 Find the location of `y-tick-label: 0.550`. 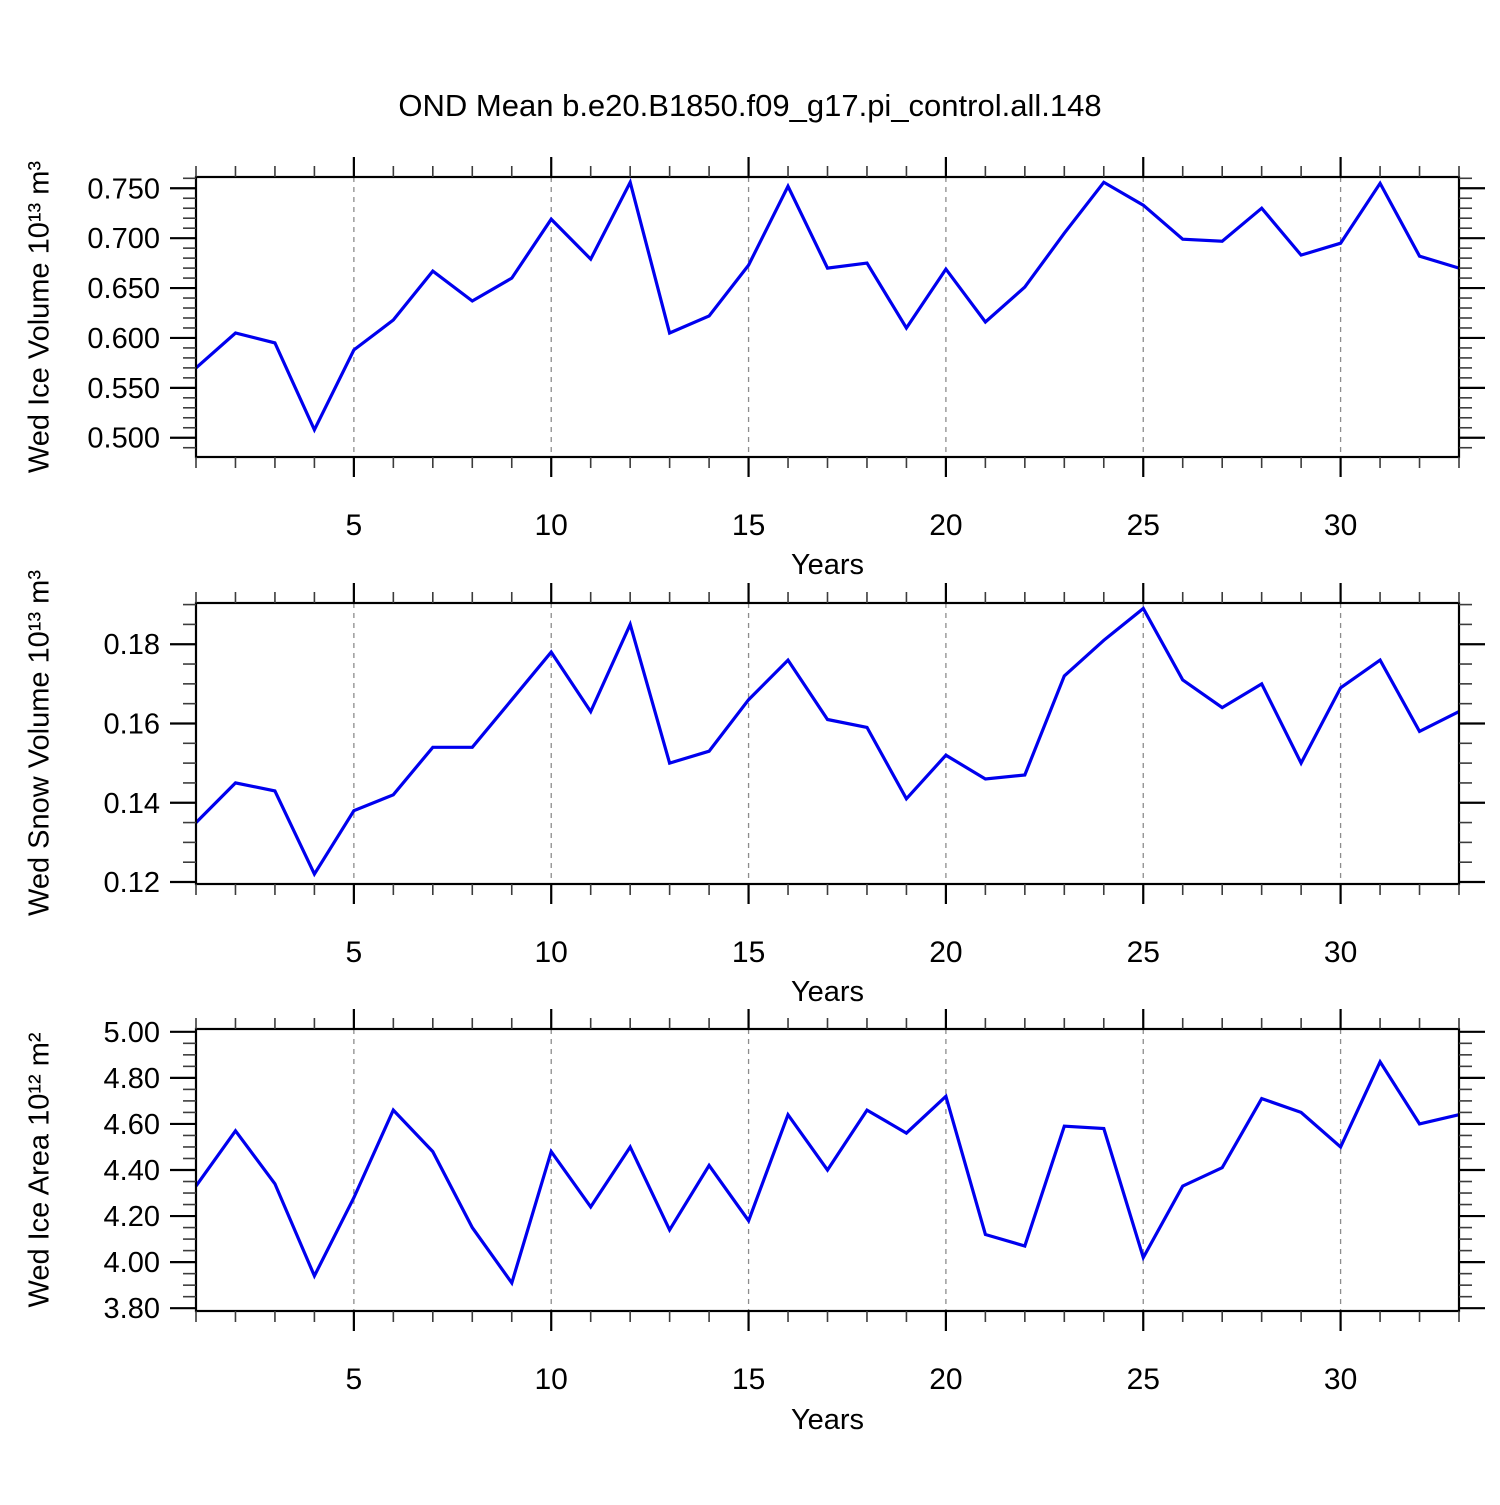

y-tick-label: 0.550 is located at coordinates (123, 389).